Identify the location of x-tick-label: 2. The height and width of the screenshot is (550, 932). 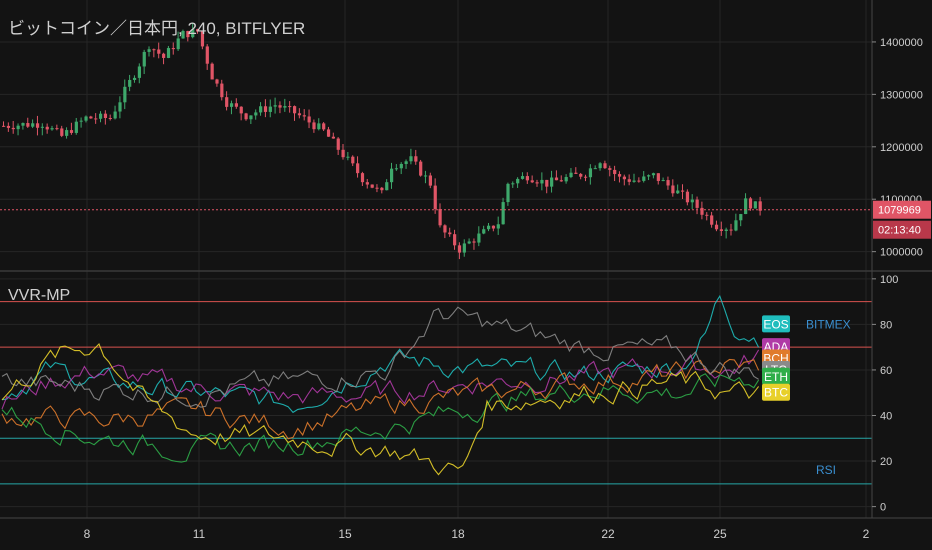
(866, 534).